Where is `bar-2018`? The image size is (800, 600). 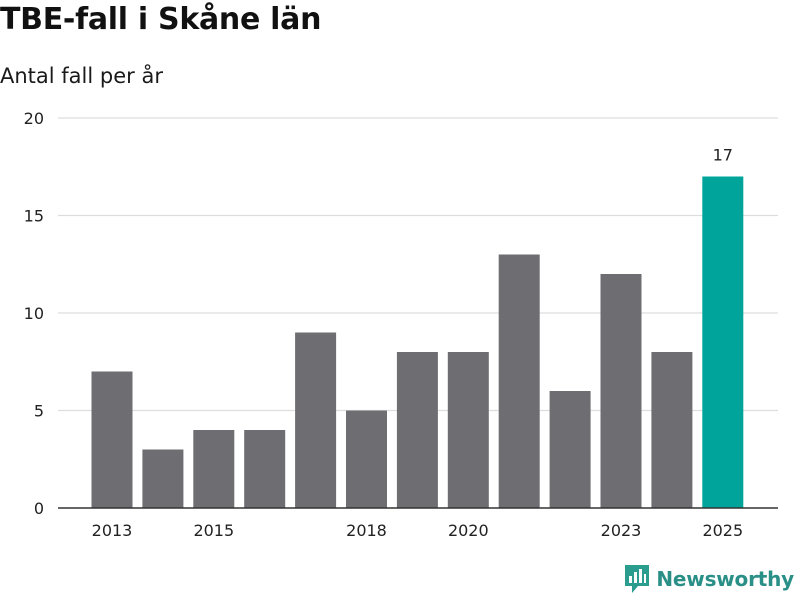 bar-2018 is located at coordinates (366, 459).